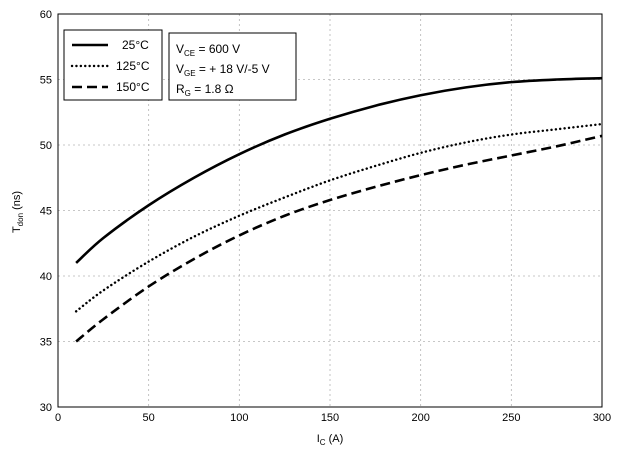 The width and height of the screenshot is (623, 450). What do you see at coordinates (217, 49) in the screenshot?
I see `condition-vce-value: = 600 V` at bounding box center [217, 49].